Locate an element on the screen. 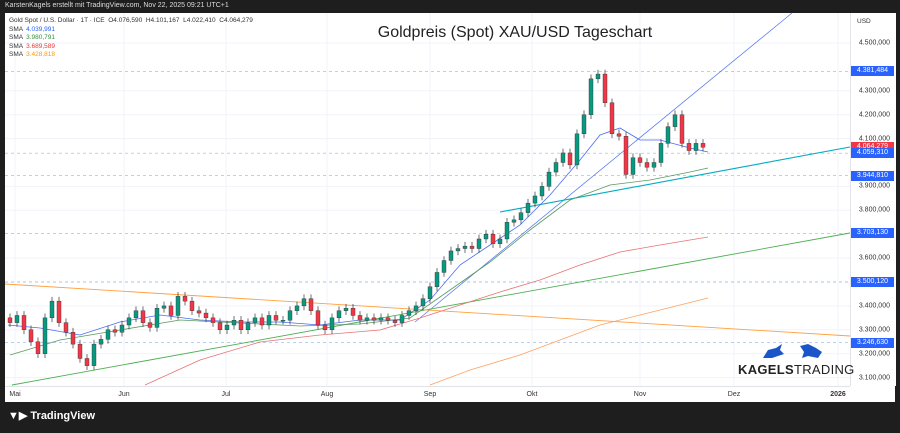 Image resolution: width=900 pixels, height=433 pixels. time-tick: Jun is located at coordinates (124, 394).